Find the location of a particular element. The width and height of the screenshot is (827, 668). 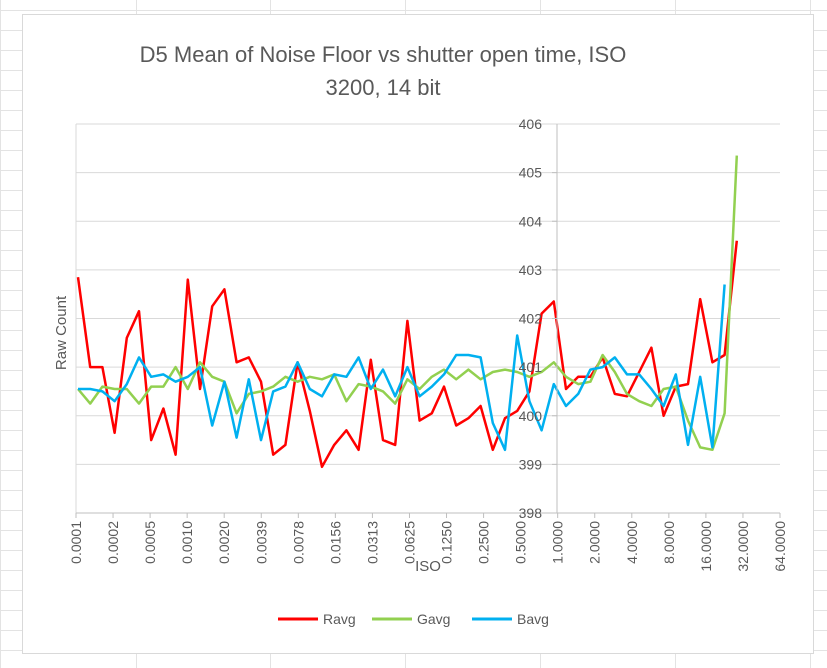

x-tick-label: 0.1250 is located at coordinates (447, 542).